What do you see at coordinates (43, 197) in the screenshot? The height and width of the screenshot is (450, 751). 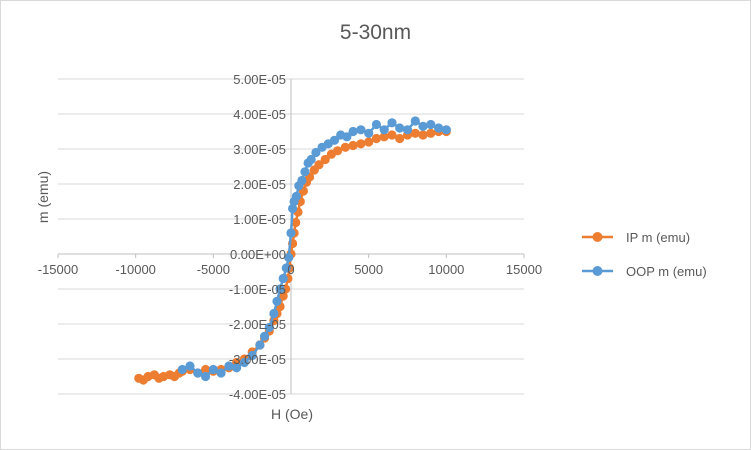 I see `y-axis-title: m (emu)` at bounding box center [43, 197].